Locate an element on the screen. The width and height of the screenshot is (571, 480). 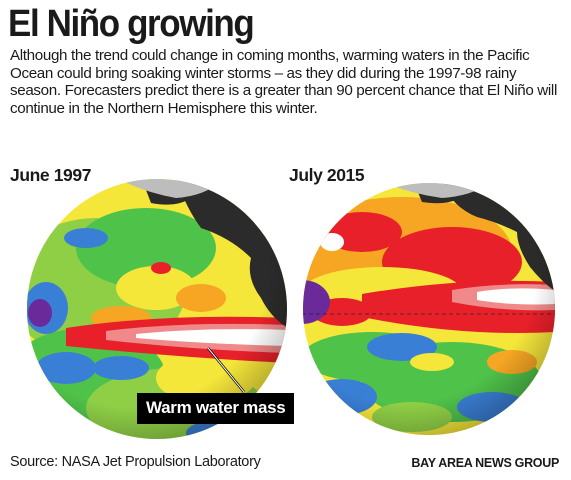
headline: El Niño growing is located at coordinates (131, 24).